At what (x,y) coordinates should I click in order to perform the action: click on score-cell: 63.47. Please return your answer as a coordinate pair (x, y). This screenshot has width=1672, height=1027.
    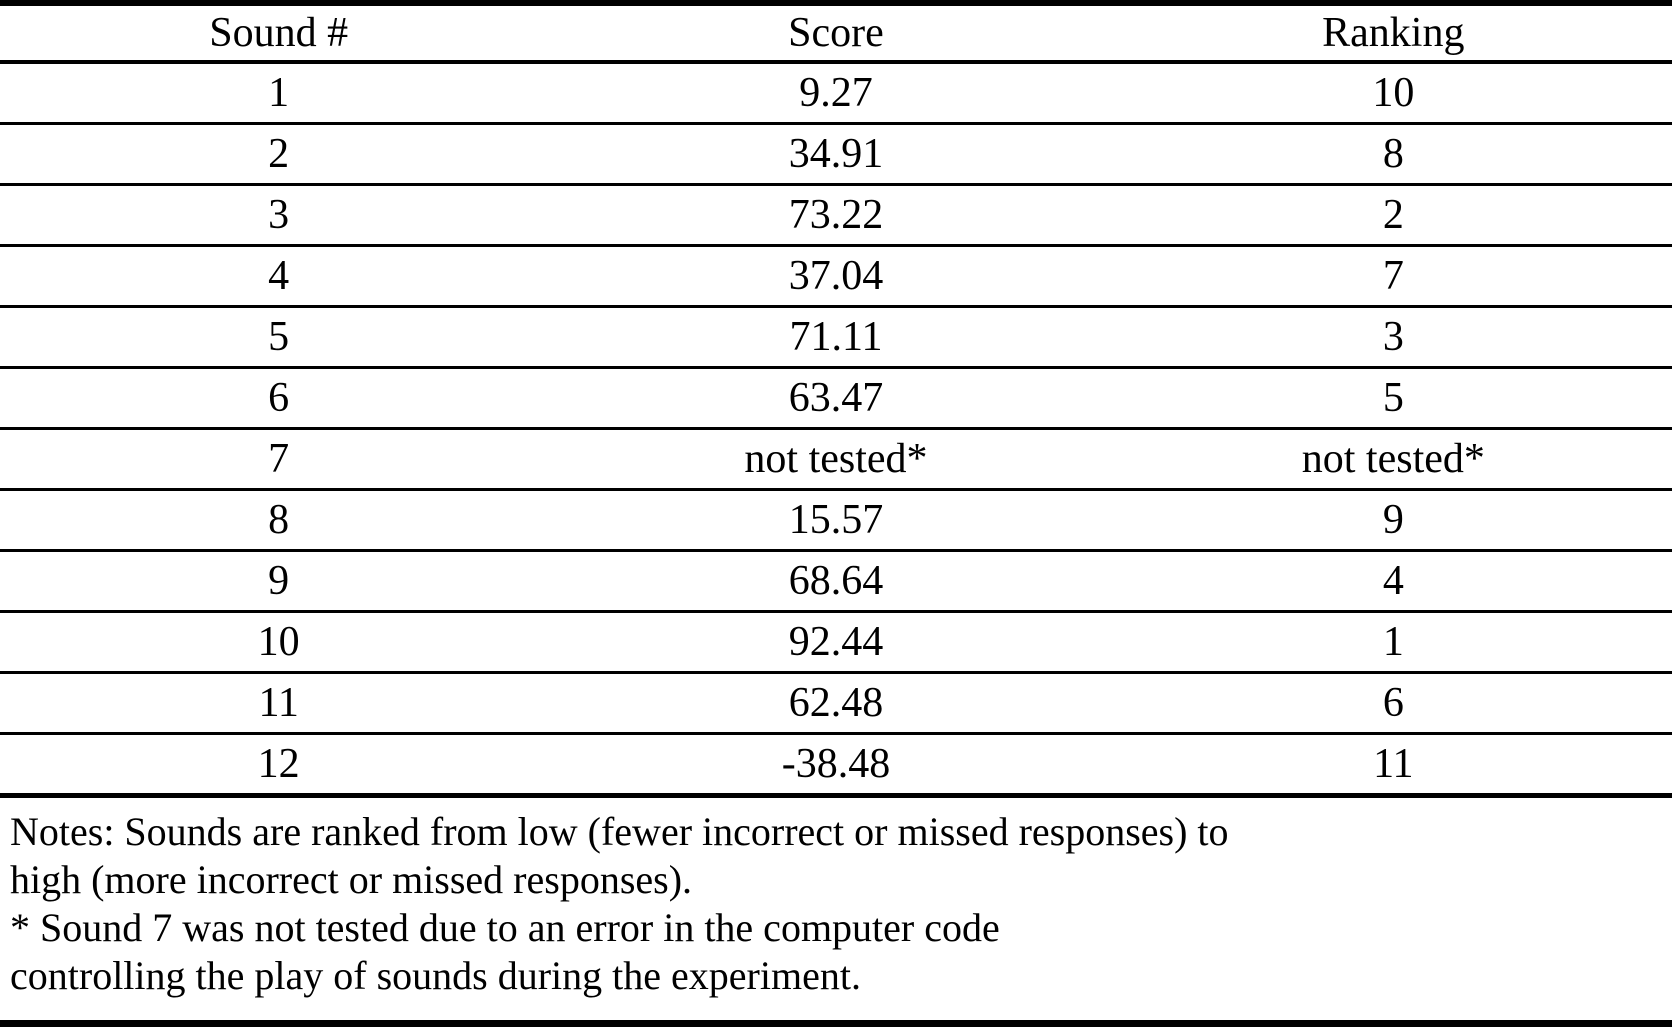
    Looking at the image, I should click on (836, 398).